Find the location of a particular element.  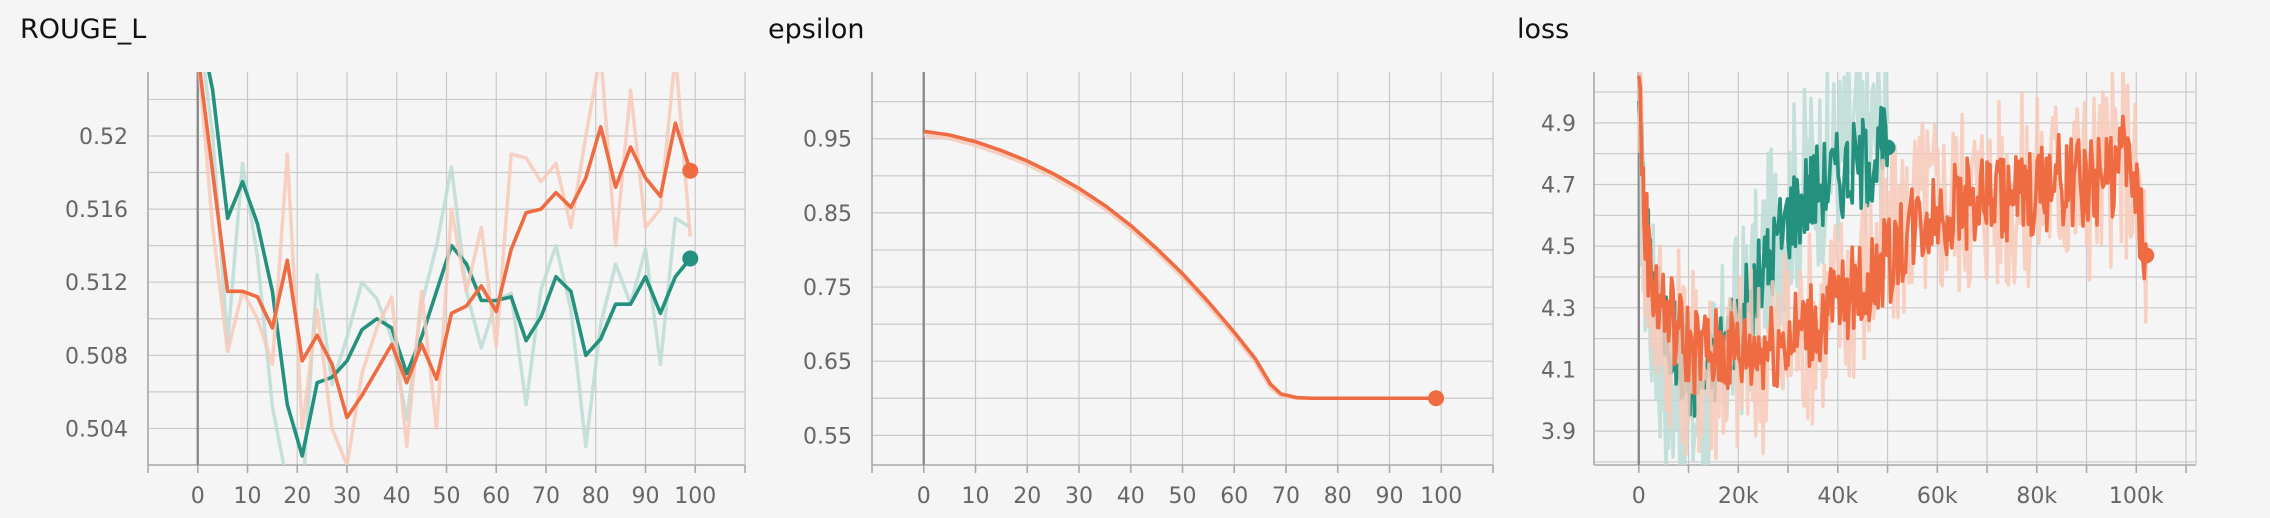

y-tick-label: 3.9 is located at coordinates (1558, 432).